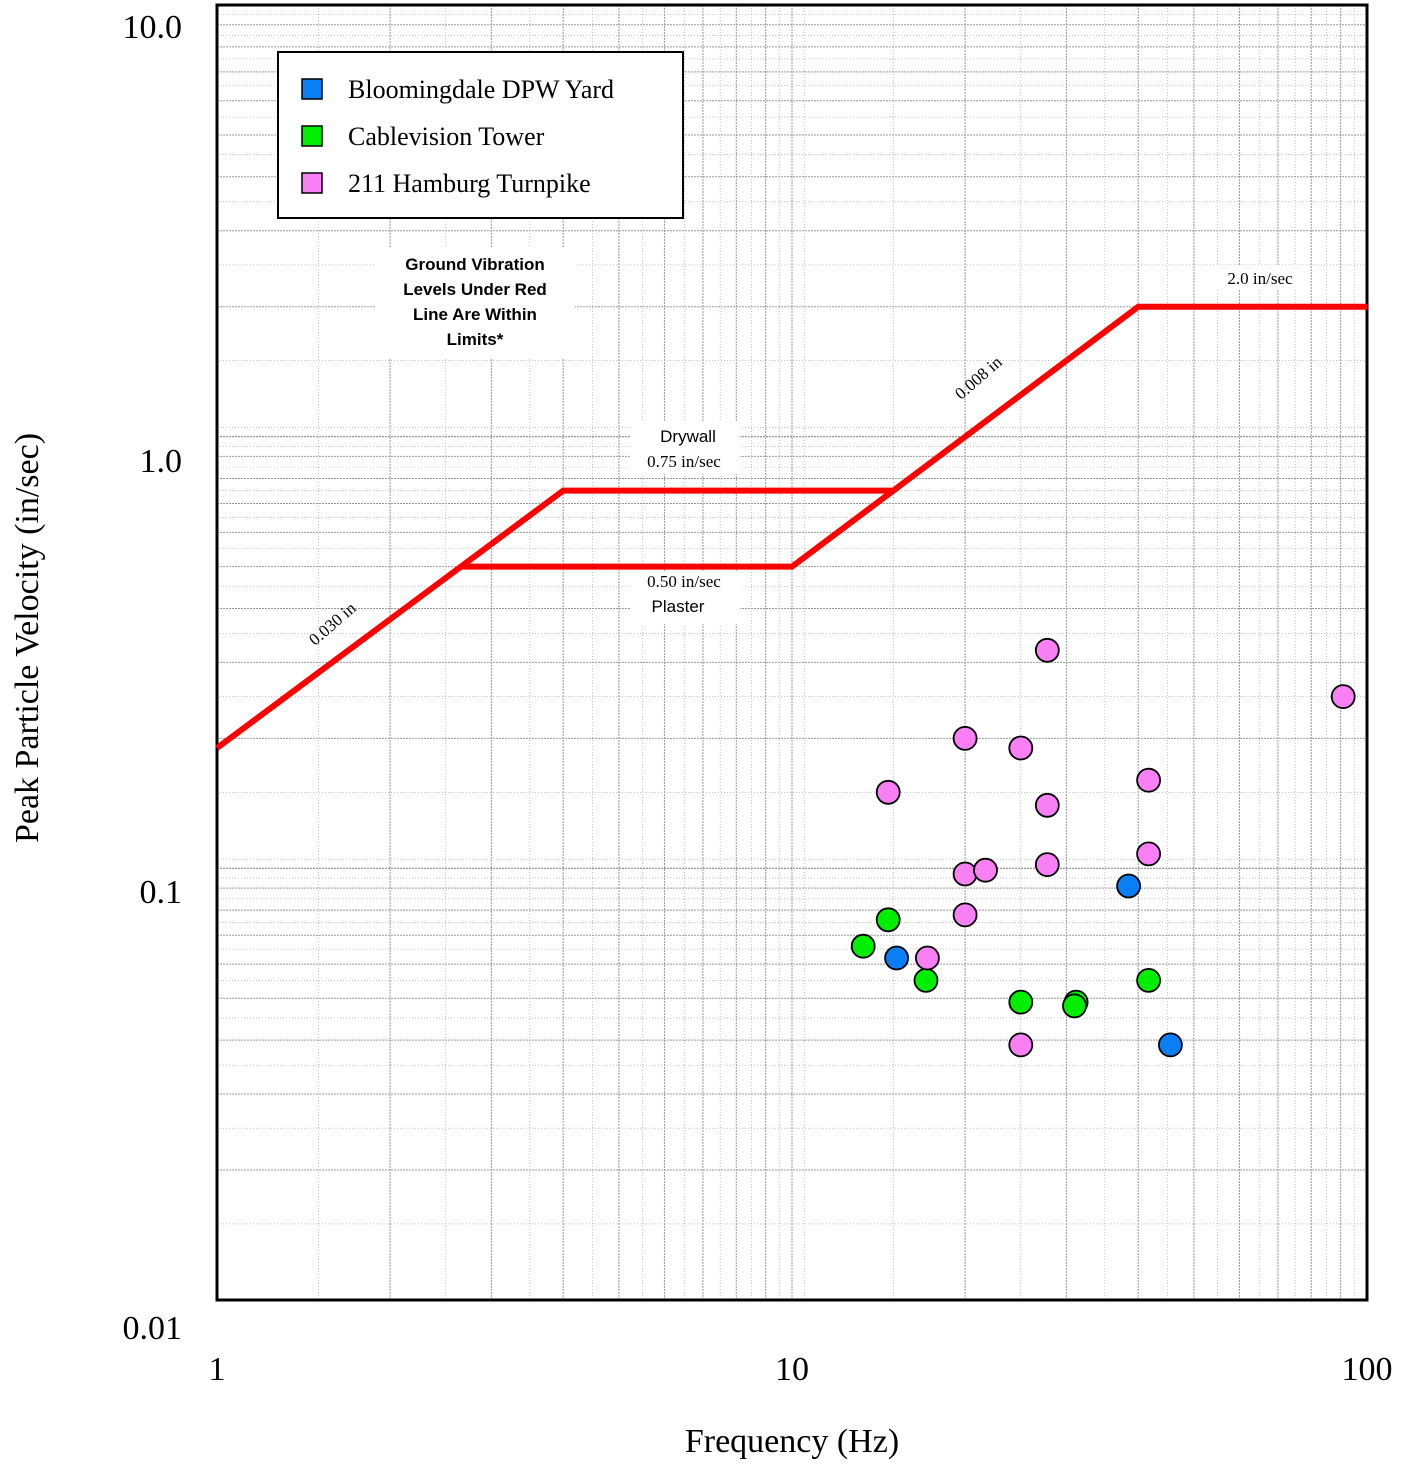 This screenshot has height=1468, width=1409. I want to click on region-note-line: Line Are Within, so click(475, 314).